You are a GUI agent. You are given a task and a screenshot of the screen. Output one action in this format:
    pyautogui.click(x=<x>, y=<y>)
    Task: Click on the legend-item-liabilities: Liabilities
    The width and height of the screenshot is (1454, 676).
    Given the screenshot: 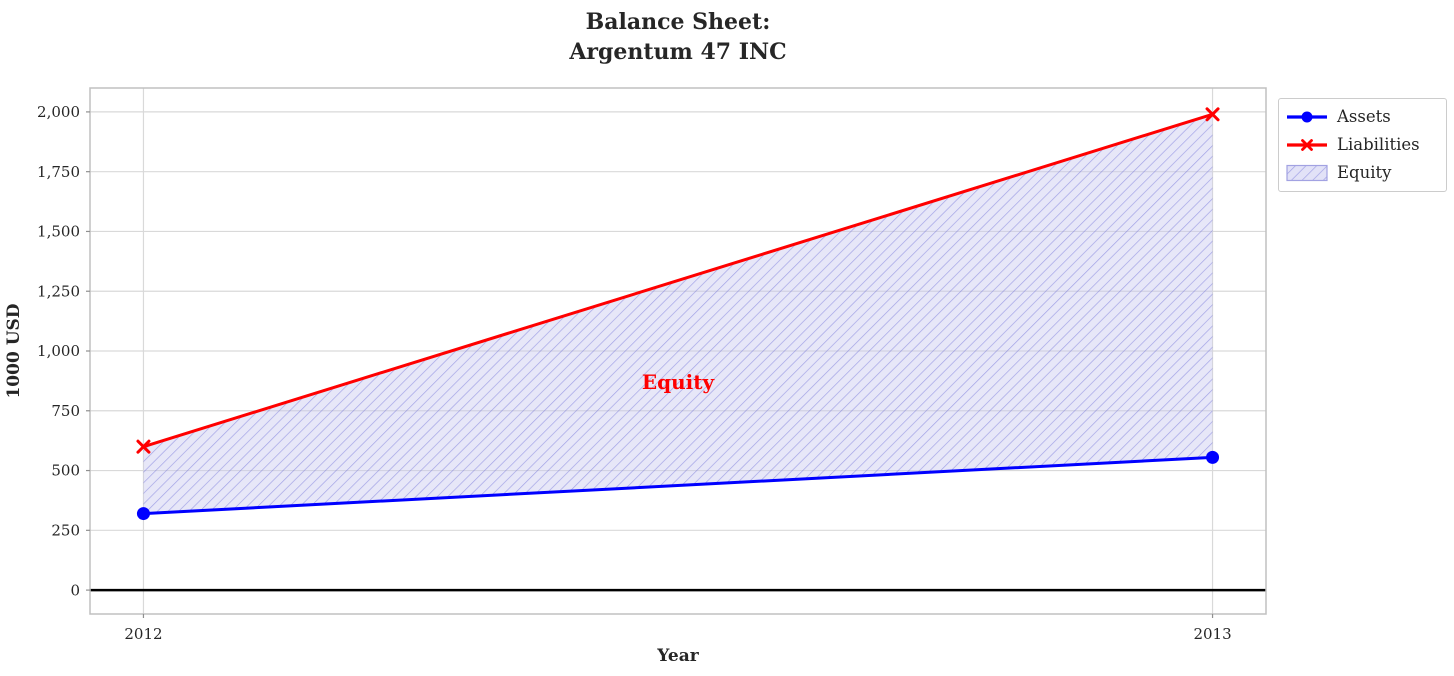 What is the action you would take?
    pyautogui.click(x=1362, y=145)
    